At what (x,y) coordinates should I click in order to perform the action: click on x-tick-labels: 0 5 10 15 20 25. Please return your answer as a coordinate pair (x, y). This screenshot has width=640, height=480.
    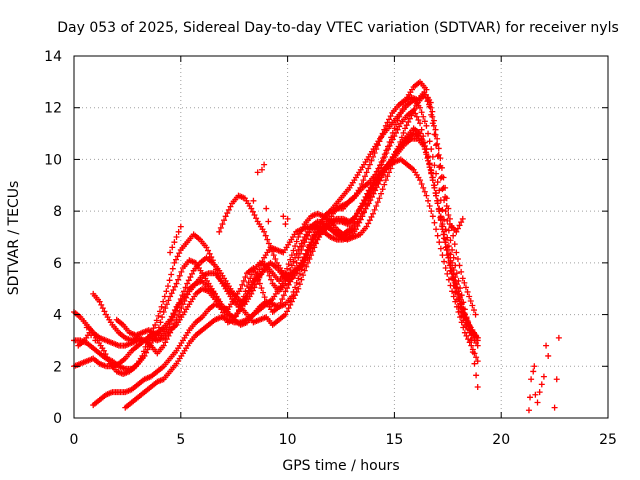
    Looking at the image, I should click on (343, 440).